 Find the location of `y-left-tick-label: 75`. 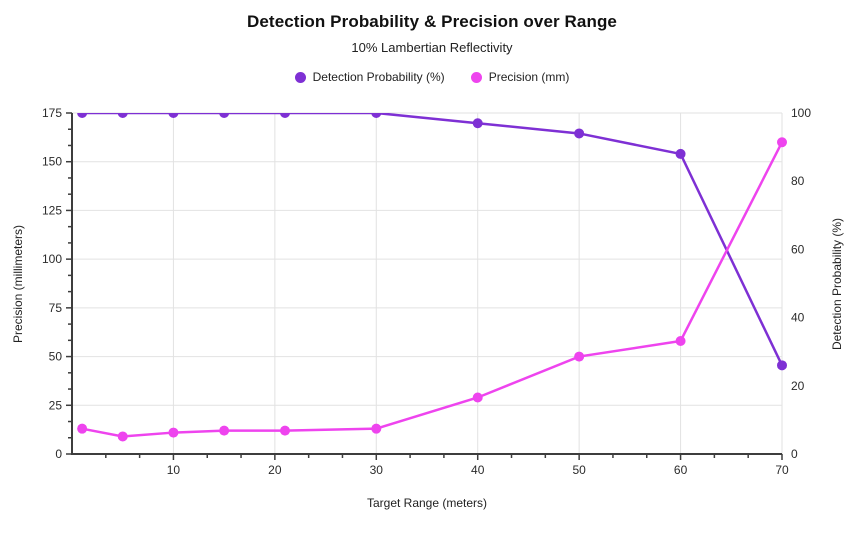

y-left-tick-label: 75 is located at coordinates (56, 308).